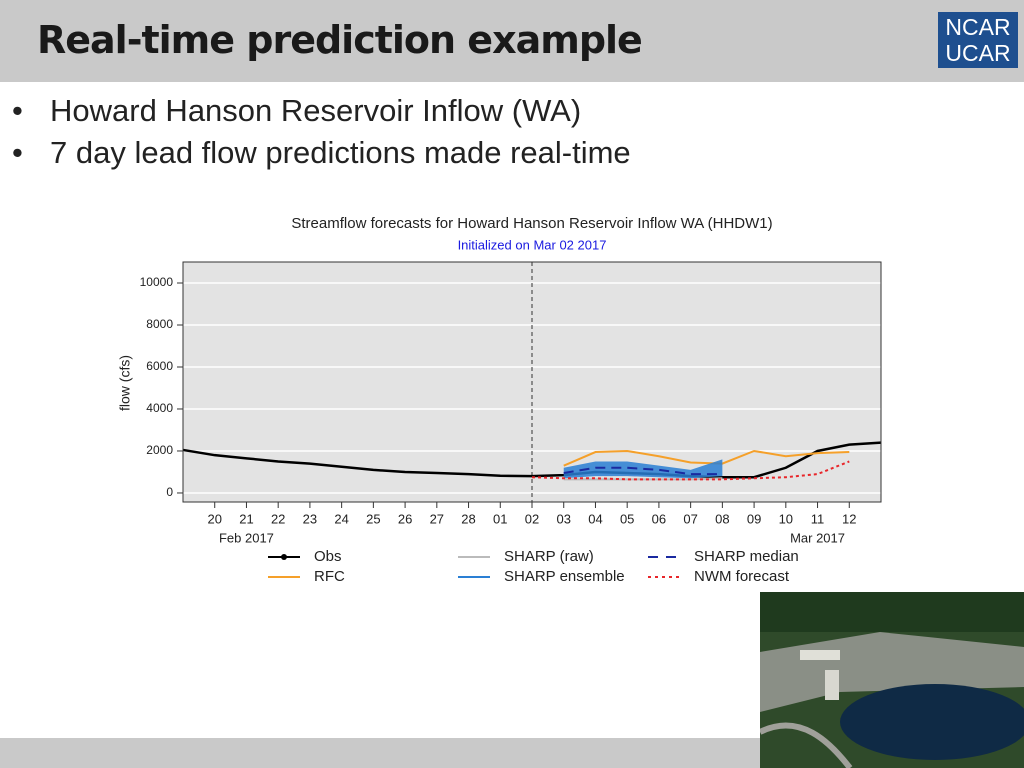  I want to click on legend-label: Obs, so click(328, 556).